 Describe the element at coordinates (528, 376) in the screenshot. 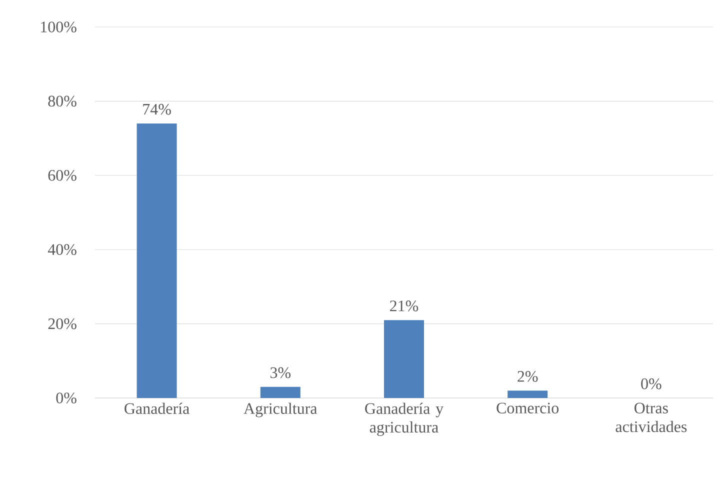

I see `data-label: 2%` at that location.